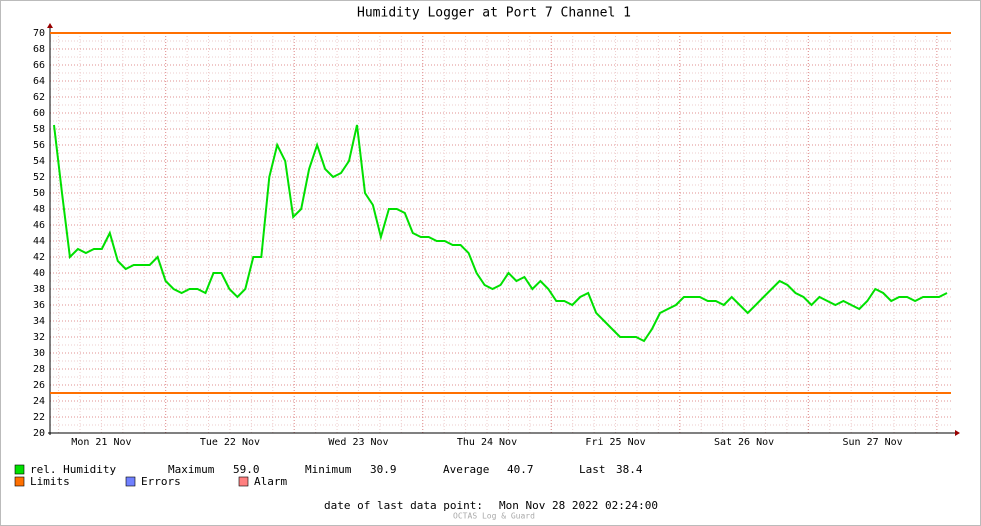 This screenshot has height=526, width=981. Describe the element at coordinates (39, 305) in the screenshot. I see `y-tick-label: 36` at that location.